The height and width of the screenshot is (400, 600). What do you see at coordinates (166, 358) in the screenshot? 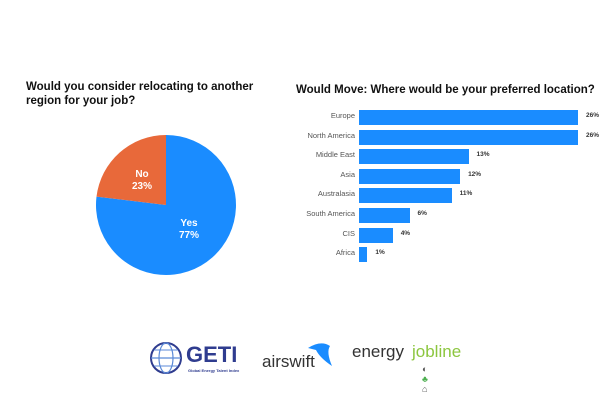
I see `globe-icon` at bounding box center [166, 358].